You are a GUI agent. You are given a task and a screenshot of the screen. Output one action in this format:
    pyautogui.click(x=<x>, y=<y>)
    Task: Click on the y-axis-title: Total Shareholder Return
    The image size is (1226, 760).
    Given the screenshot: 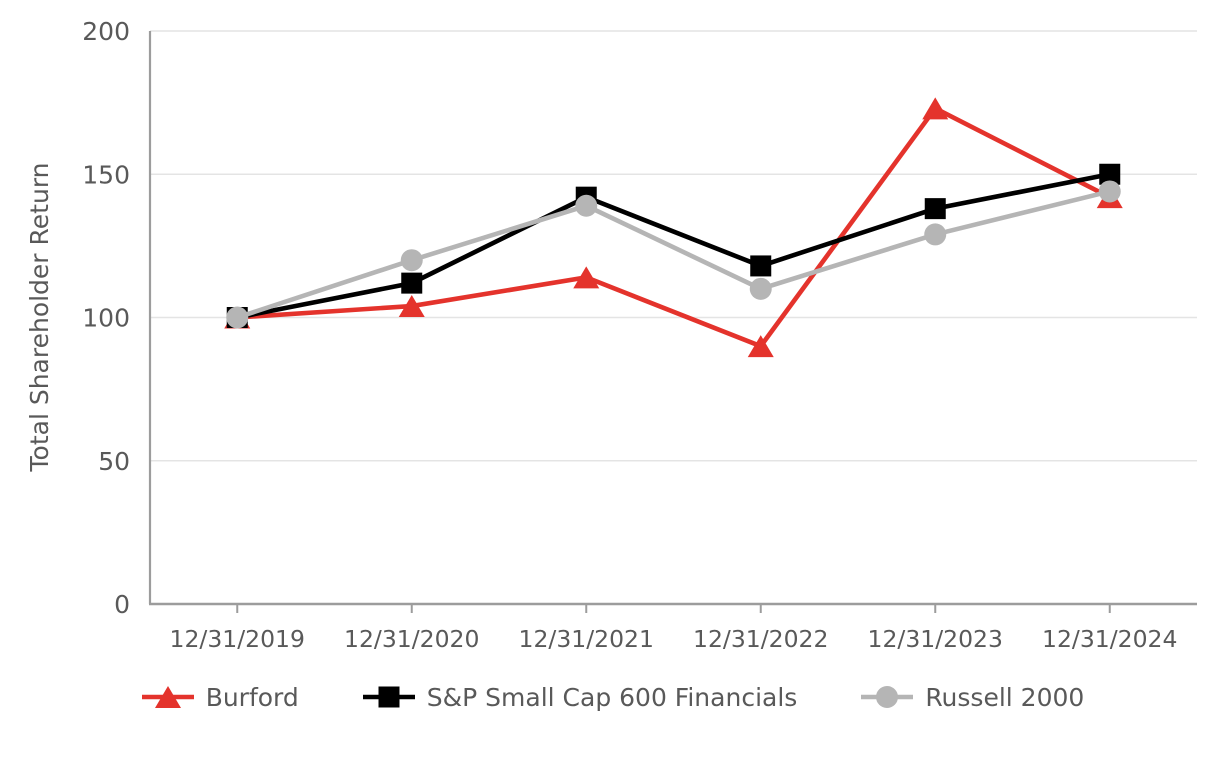 What is the action you would take?
    pyautogui.click(x=39, y=318)
    